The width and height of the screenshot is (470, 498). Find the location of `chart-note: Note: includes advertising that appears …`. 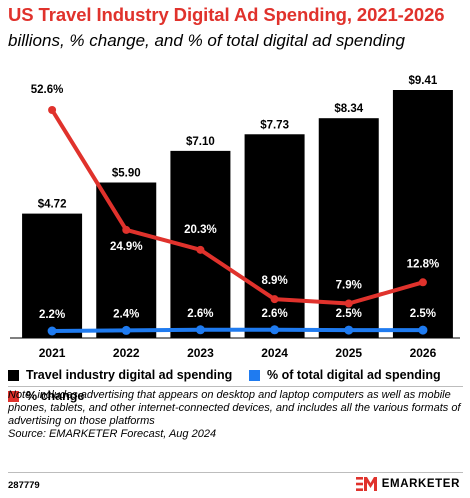

chart-note: Note: includes advertising that appears … is located at coordinates (235, 415).